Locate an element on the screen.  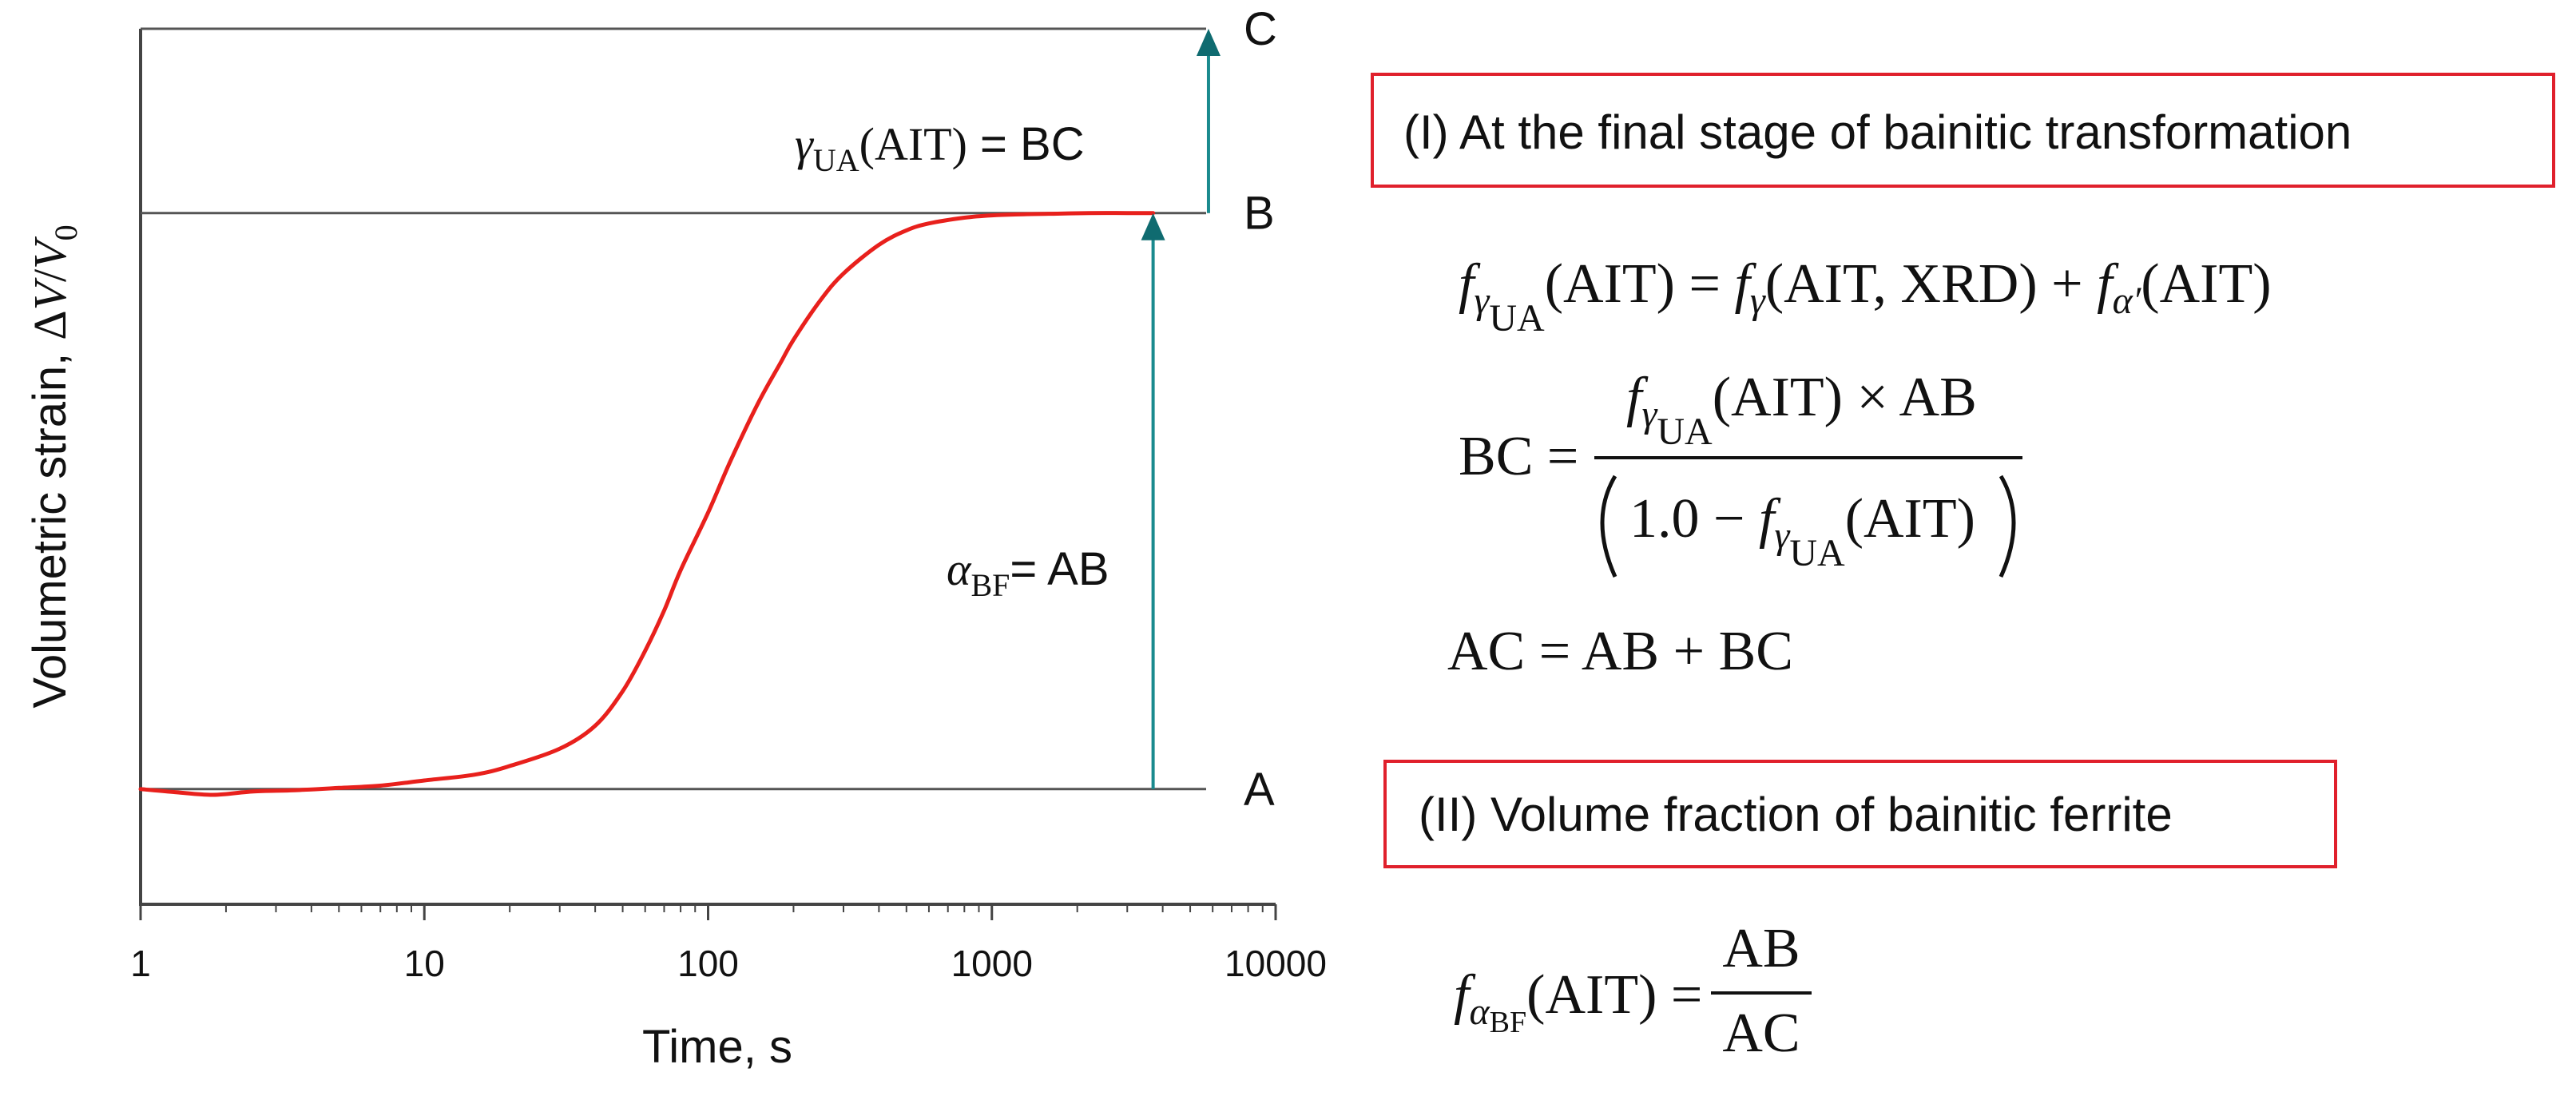
equation-4-numerator: AB is located at coordinates (1761, 948).